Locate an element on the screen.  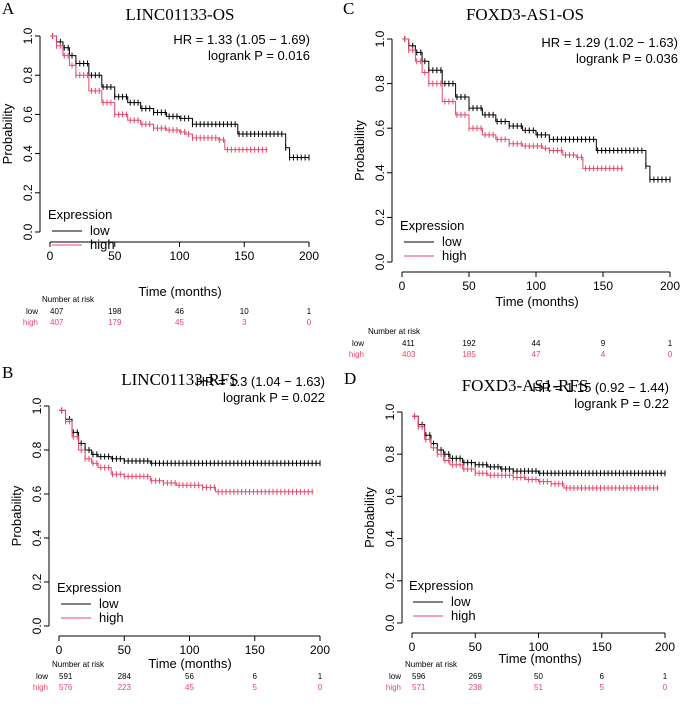
risk-count: 45 is located at coordinates (189, 687).